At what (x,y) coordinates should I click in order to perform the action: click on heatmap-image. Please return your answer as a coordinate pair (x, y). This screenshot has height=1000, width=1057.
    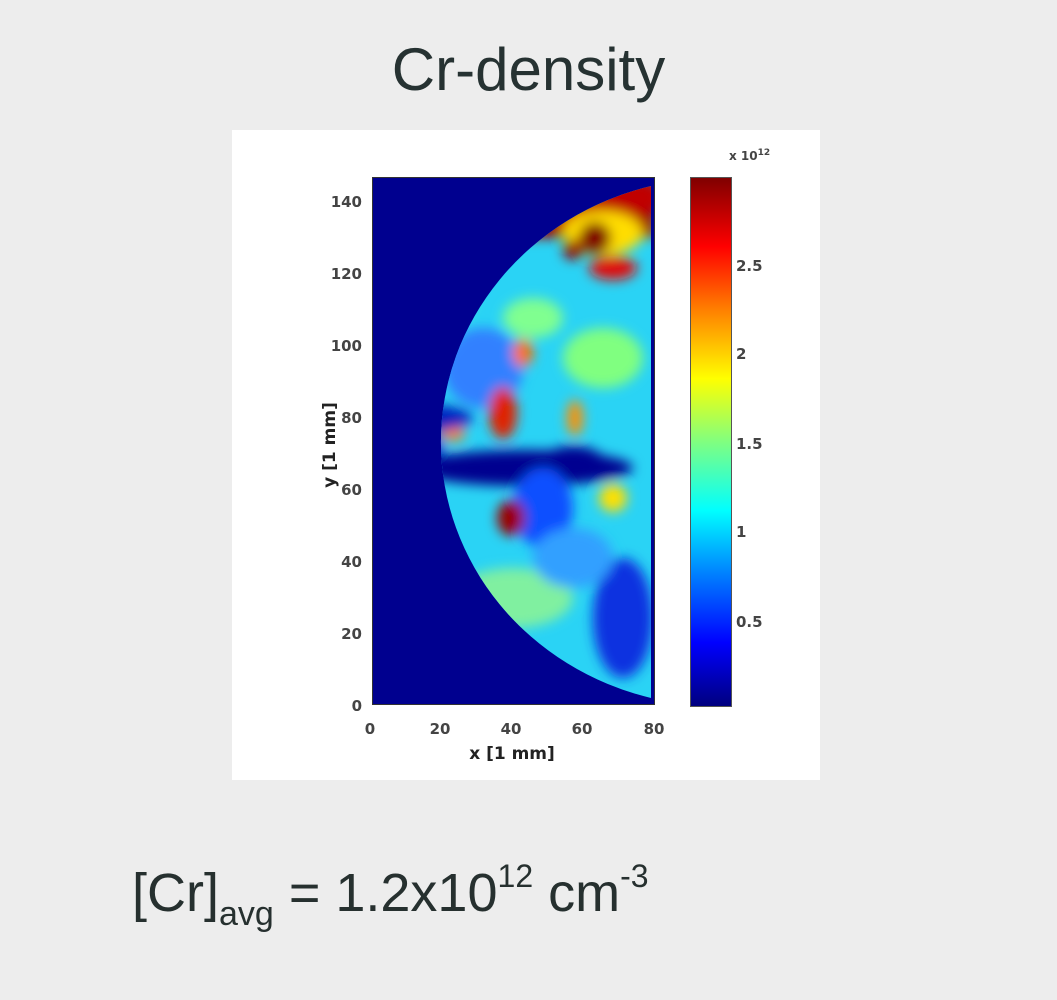
    Looking at the image, I should click on (545, 442).